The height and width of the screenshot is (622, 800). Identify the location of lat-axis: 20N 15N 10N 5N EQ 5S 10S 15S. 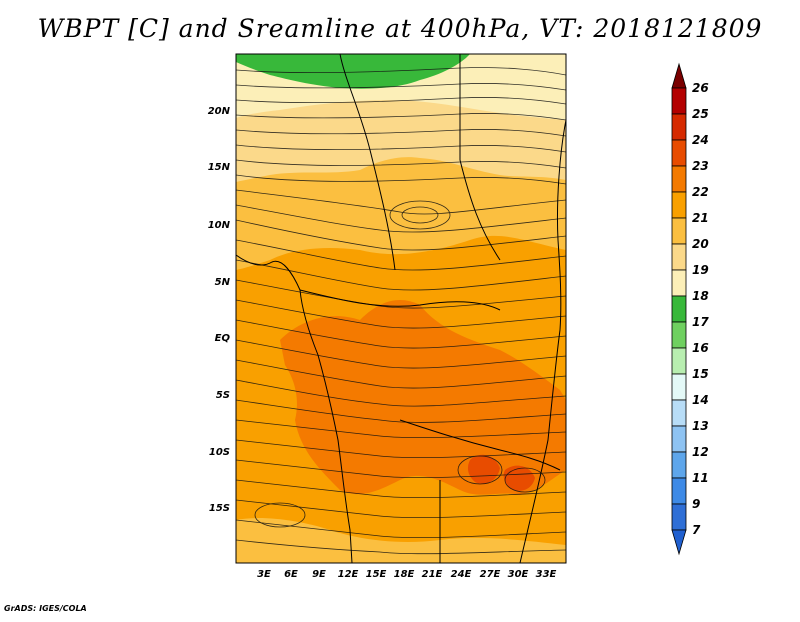
(219, 310).